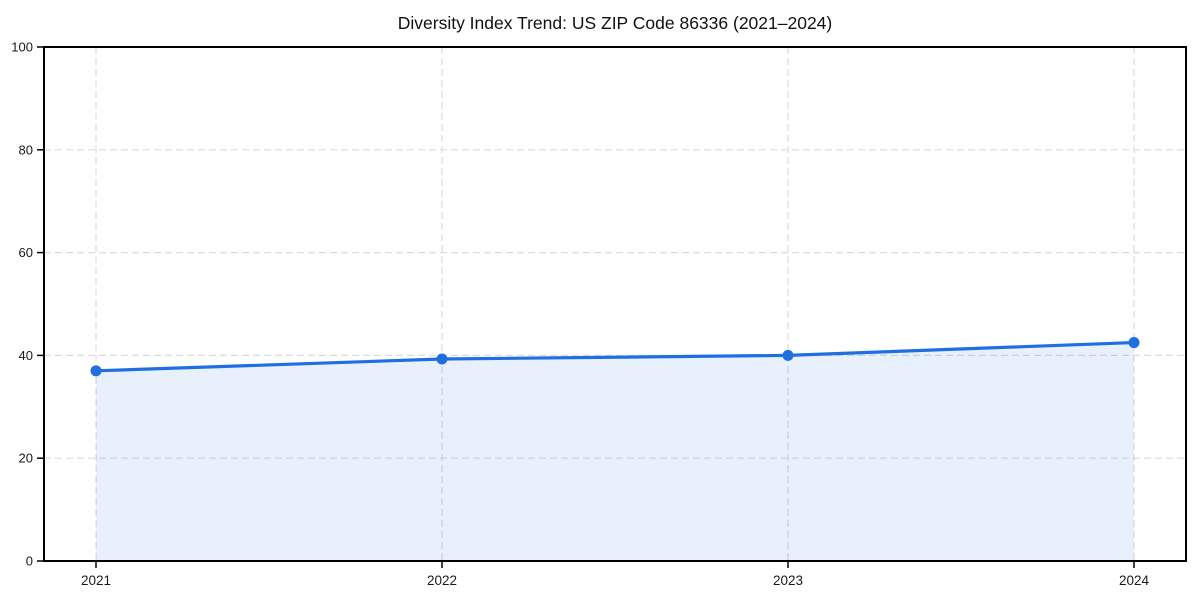 The width and height of the screenshot is (1200, 600). What do you see at coordinates (442, 580) in the screenshot?
I see `x-tick-label: 2022` at bounding box center [442, 580].